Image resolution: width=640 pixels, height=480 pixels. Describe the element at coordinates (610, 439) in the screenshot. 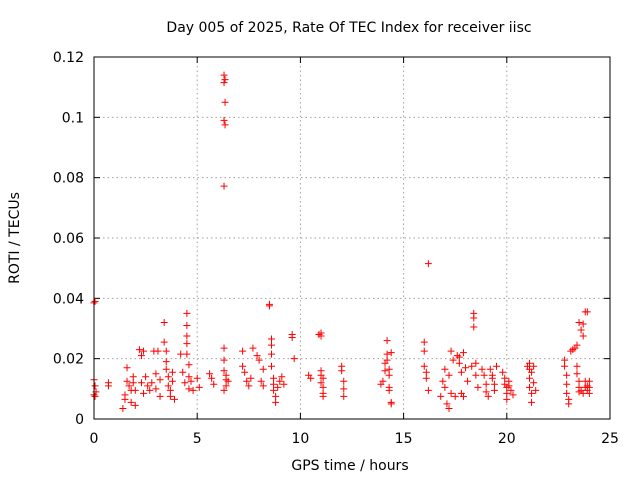

I see `x-tick-label: 25` at that location.